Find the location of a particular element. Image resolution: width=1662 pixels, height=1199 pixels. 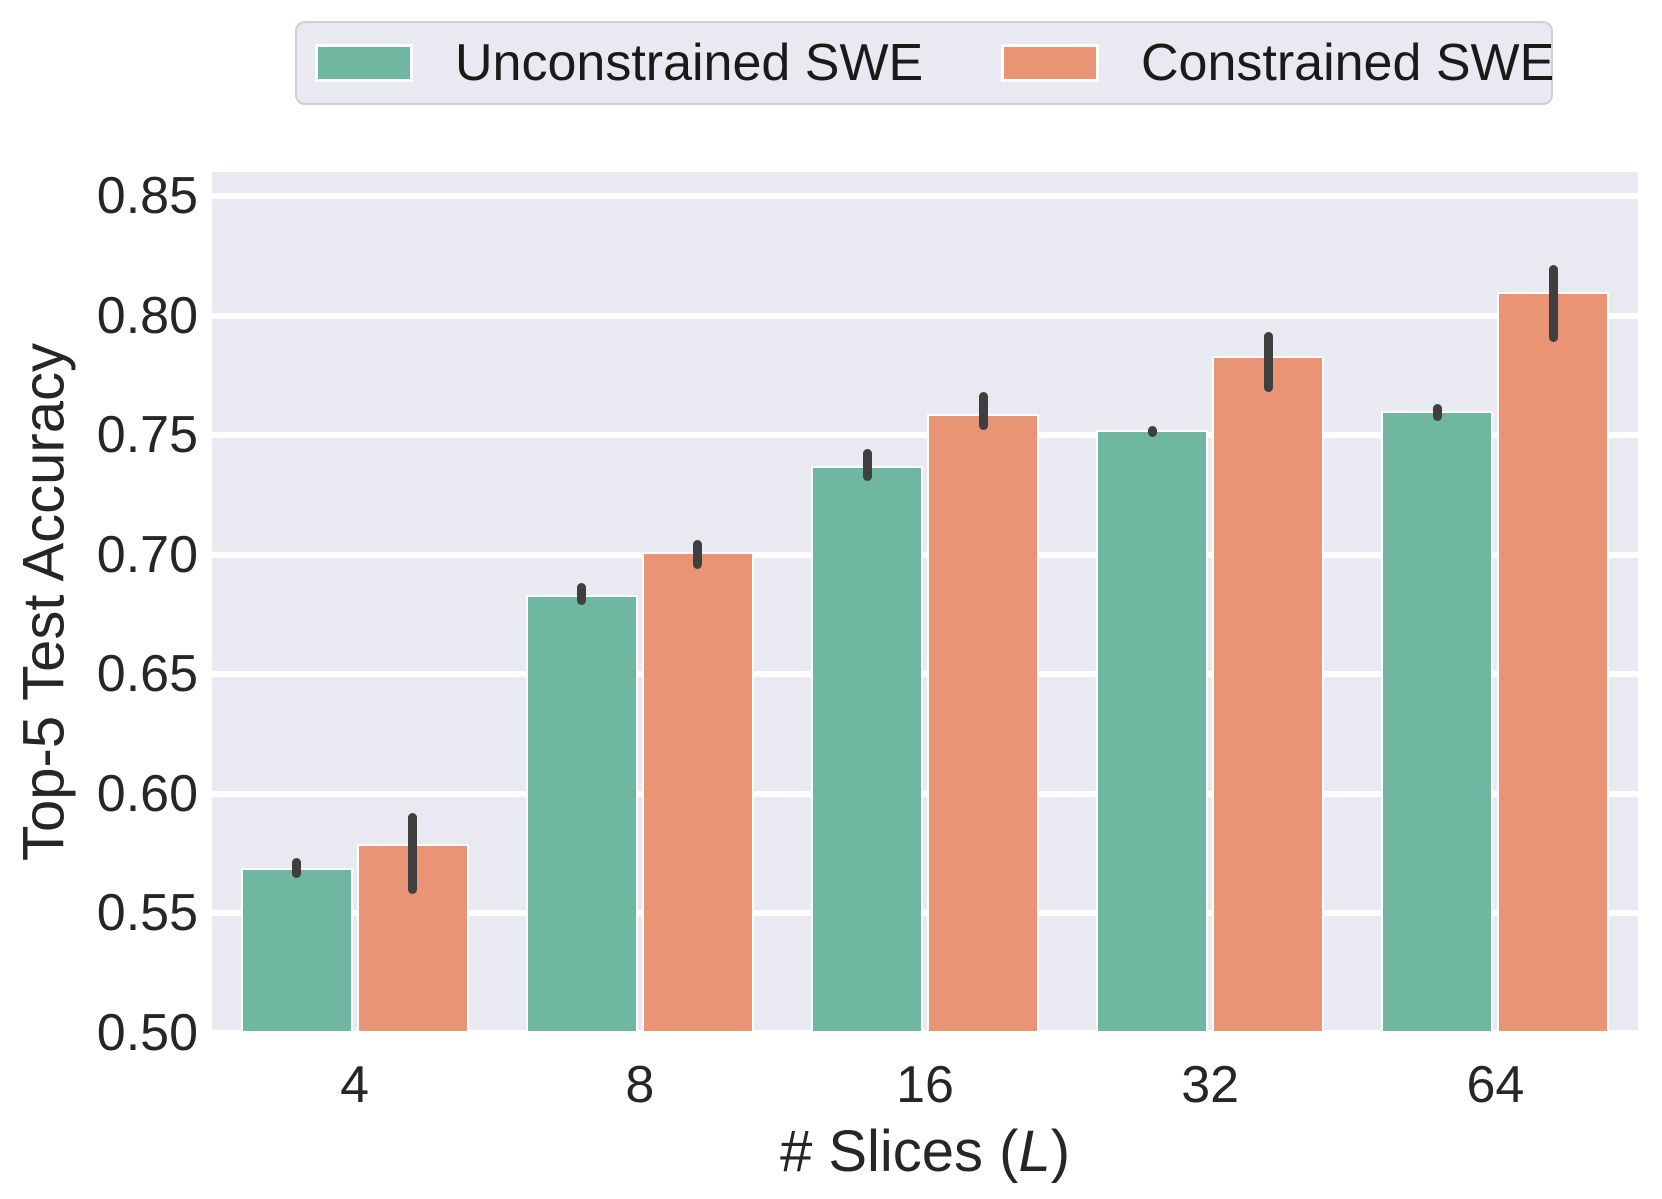

gridline-y-0.8 is located at coordinates (925, 315).